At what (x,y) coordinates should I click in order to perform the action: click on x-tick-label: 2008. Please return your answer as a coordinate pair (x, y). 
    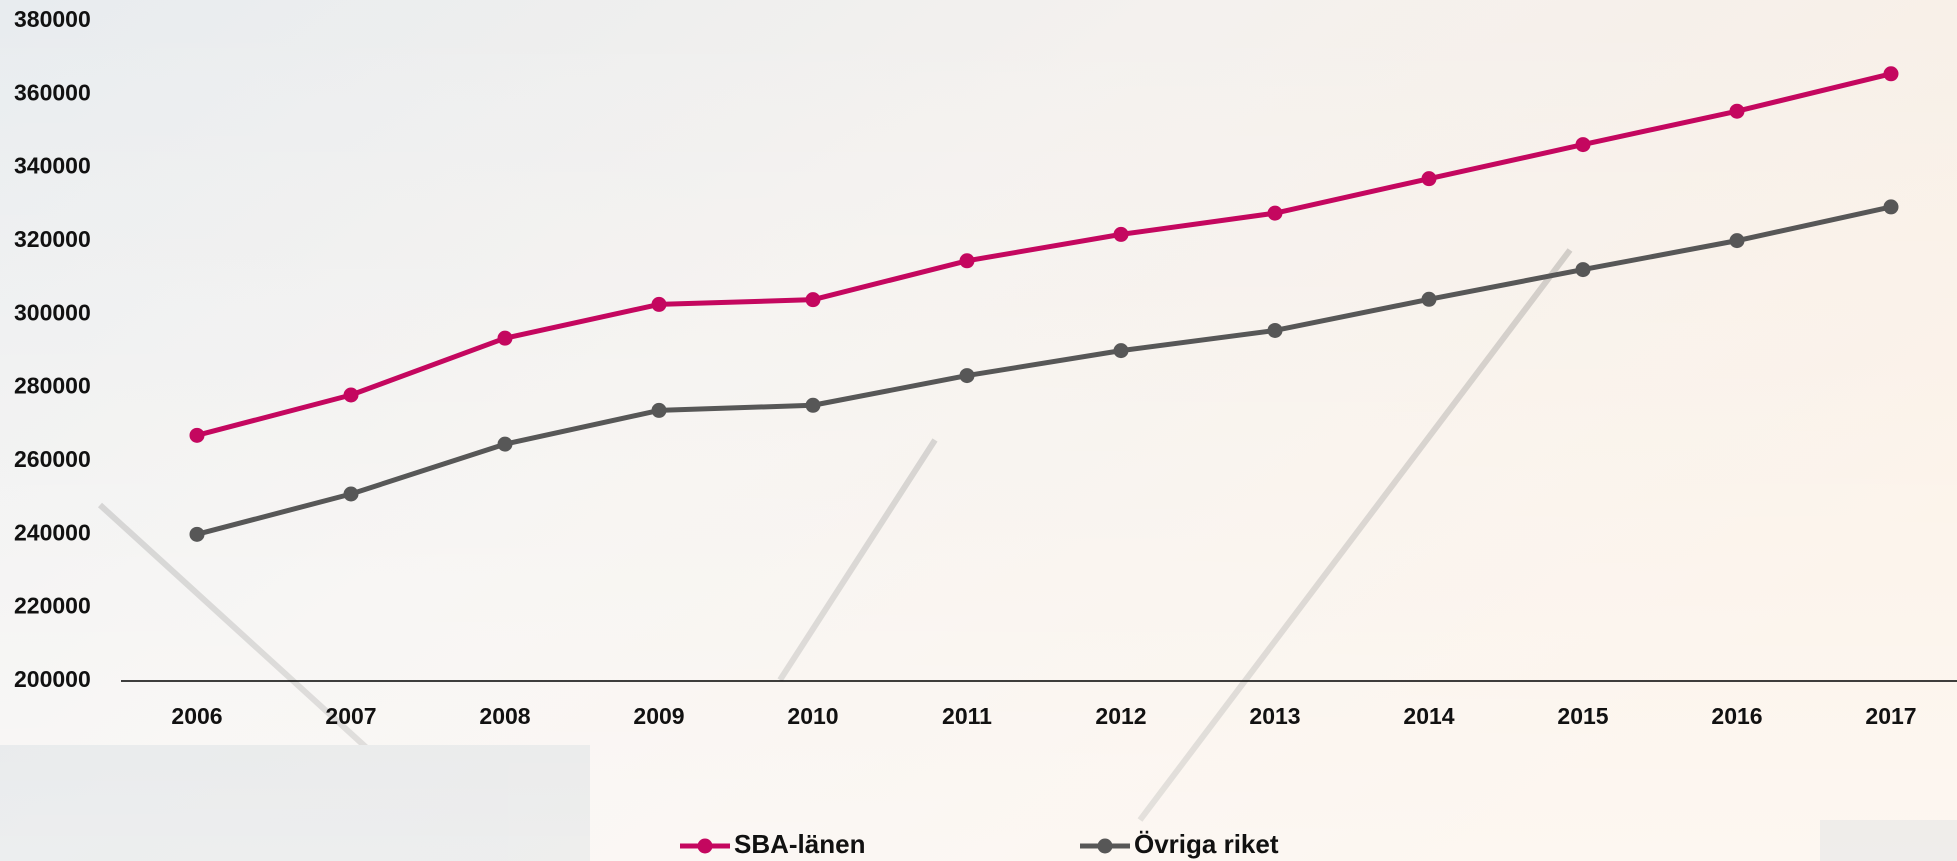
    Looking at the image, I should click on (504, 716).